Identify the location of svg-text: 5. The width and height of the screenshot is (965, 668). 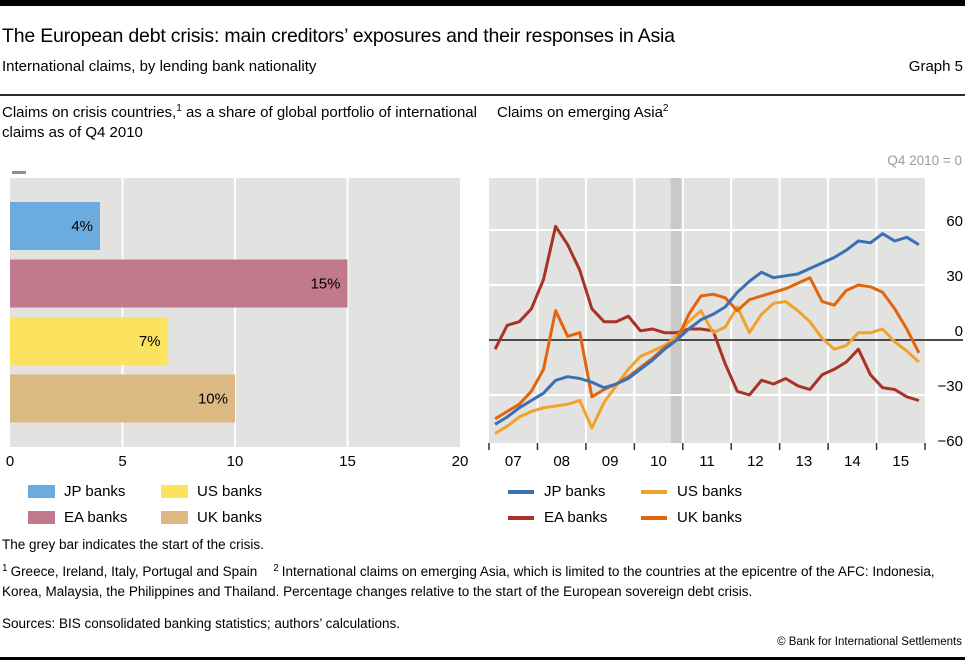
(122, 461).